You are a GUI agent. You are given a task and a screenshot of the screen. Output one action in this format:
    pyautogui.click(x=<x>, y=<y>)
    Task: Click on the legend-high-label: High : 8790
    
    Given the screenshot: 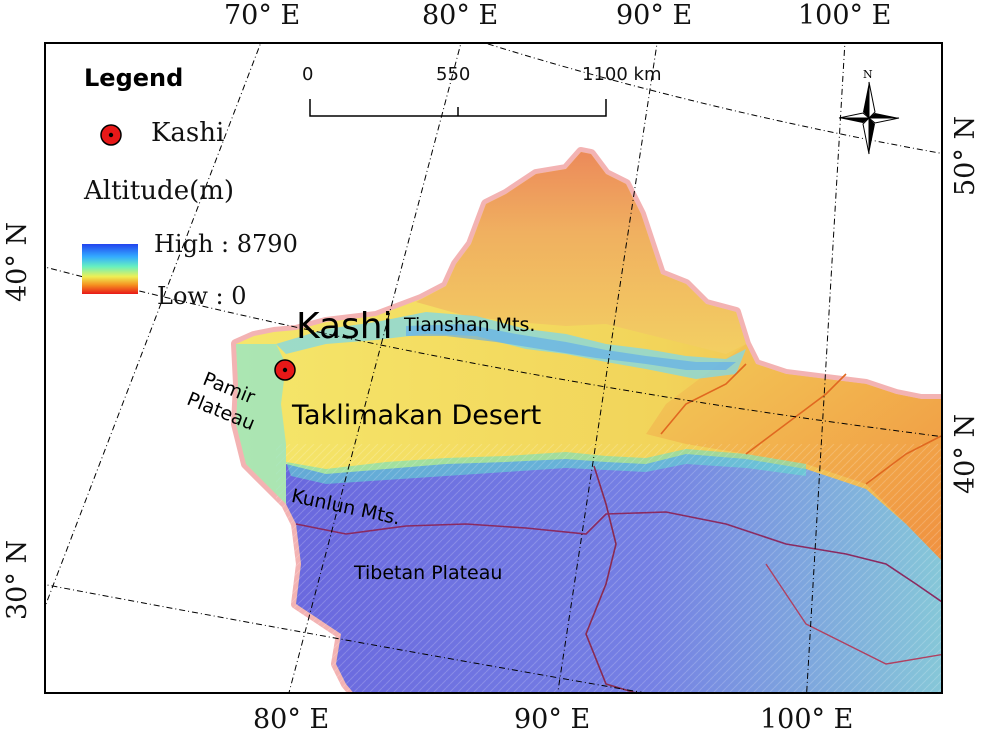 What is the action you would take?
    pyautogui.click(x=226, y=244)
    